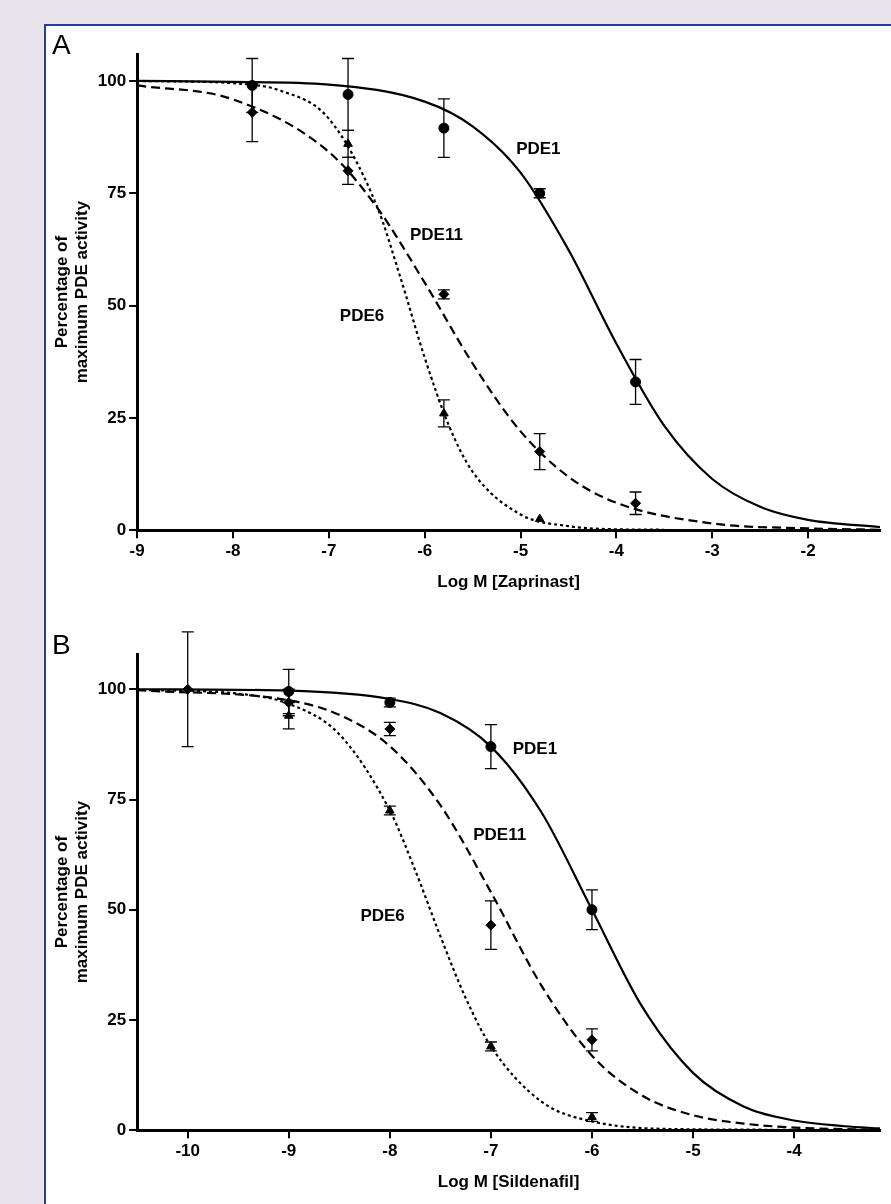  Describe the element at coordinates (508, 1182) in the screenshot. I see `x-axis-title: Log M [Sildenafil]` at that location.